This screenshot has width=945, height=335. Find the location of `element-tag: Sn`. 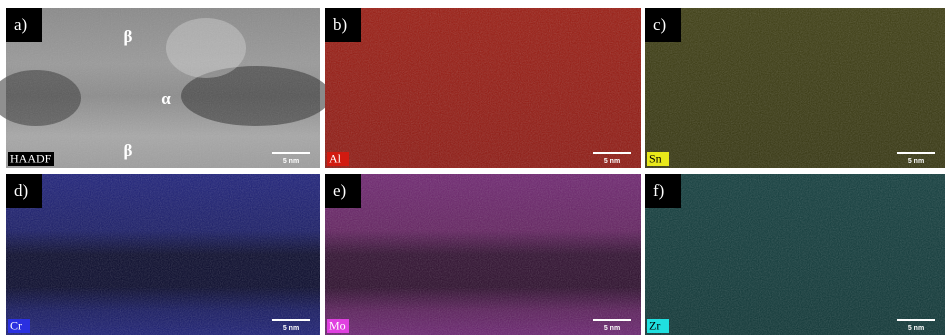

element-tag: Sn is located at coordinates (655, 158).